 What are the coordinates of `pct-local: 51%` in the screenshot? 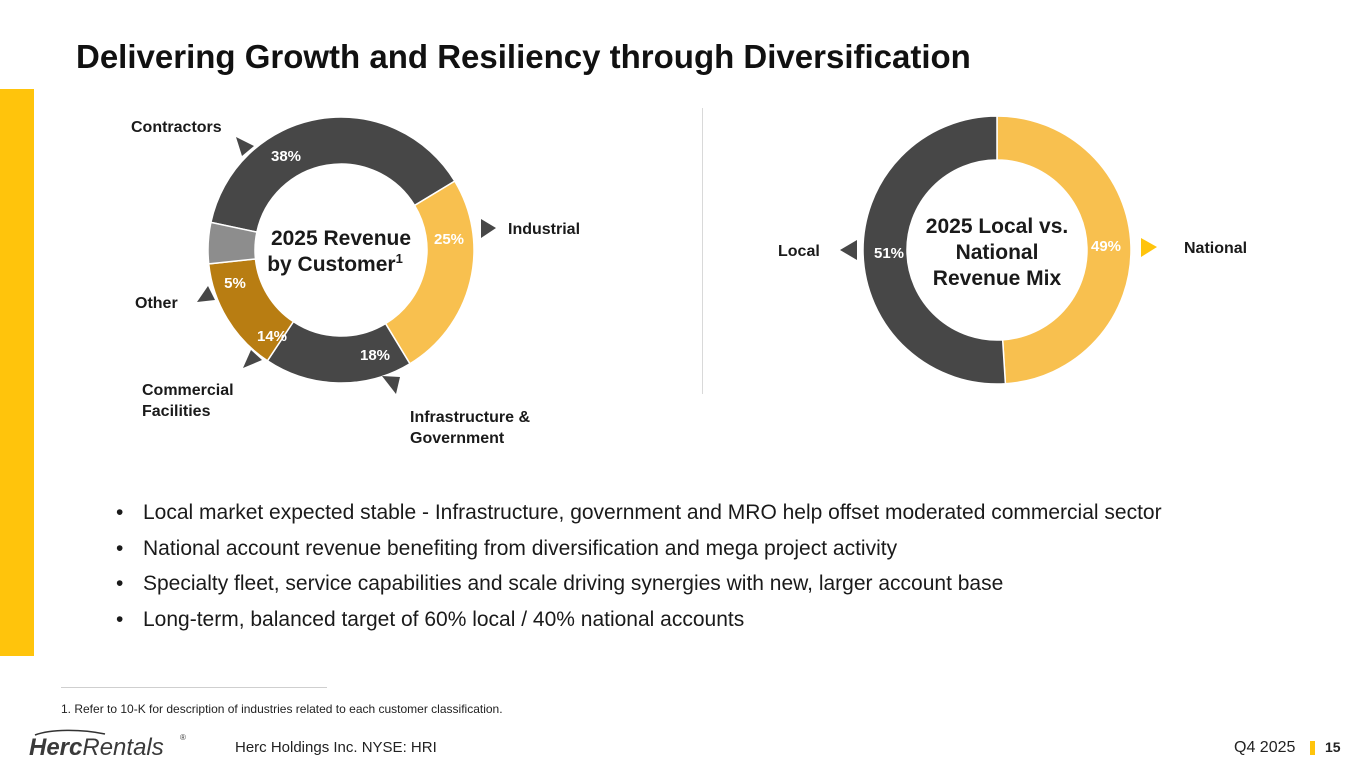 It's located at (889, 253).